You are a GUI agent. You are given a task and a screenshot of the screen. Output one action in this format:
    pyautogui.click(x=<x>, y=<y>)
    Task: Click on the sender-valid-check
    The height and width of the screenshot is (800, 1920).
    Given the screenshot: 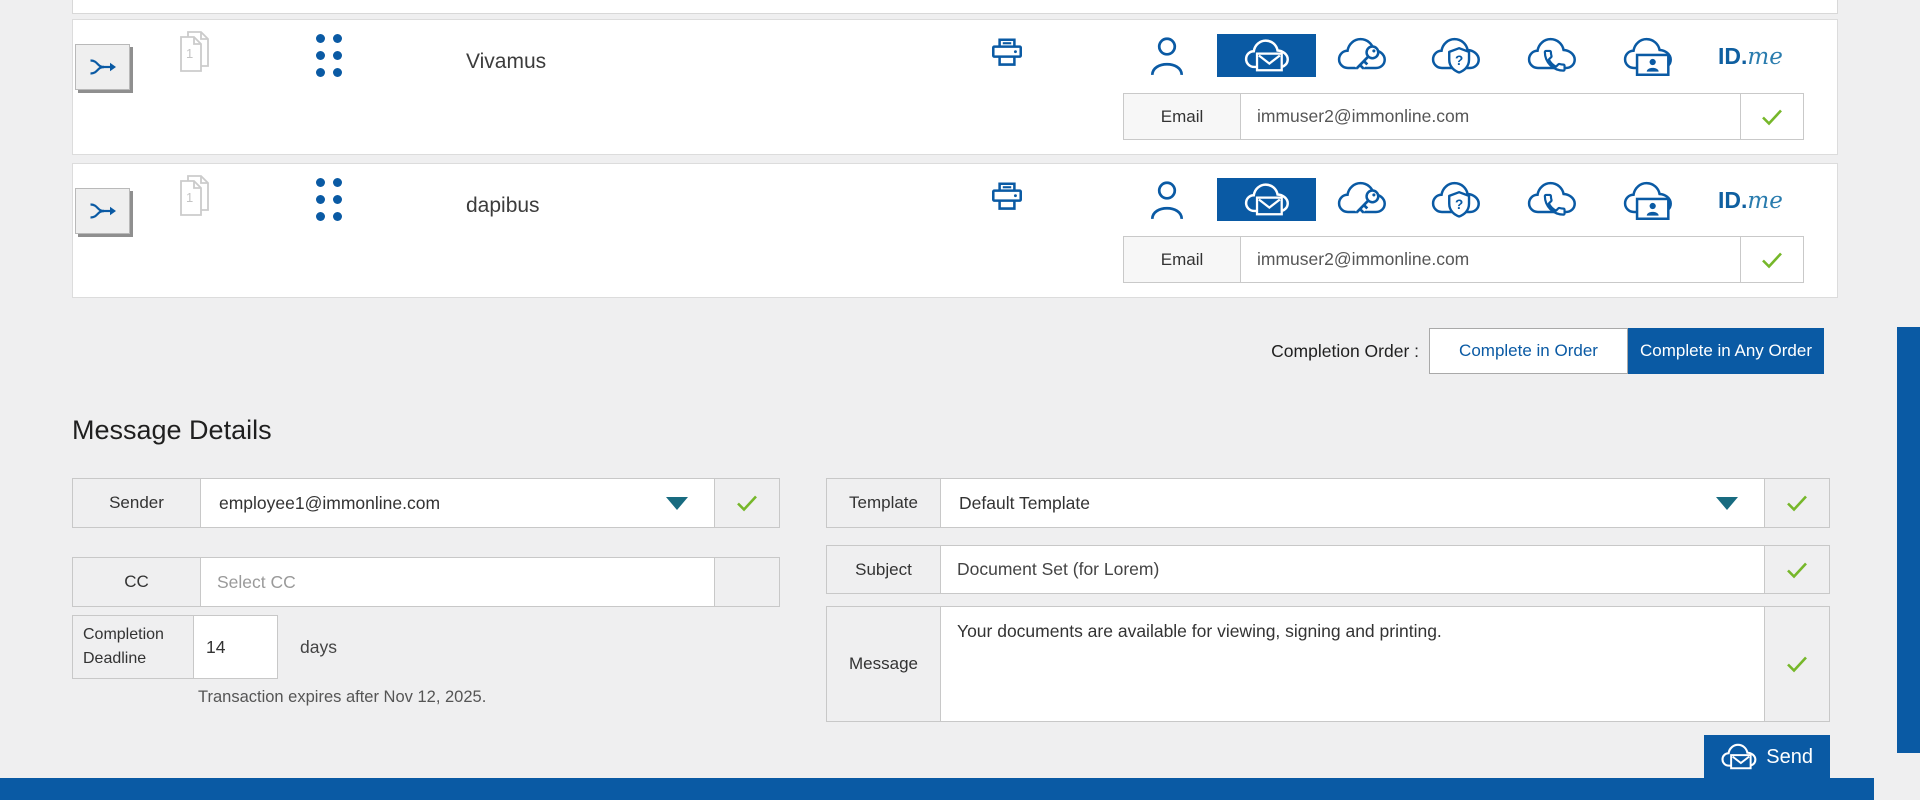 What is the action you would take?
    pyautogui.click(x=747, y=503)
    